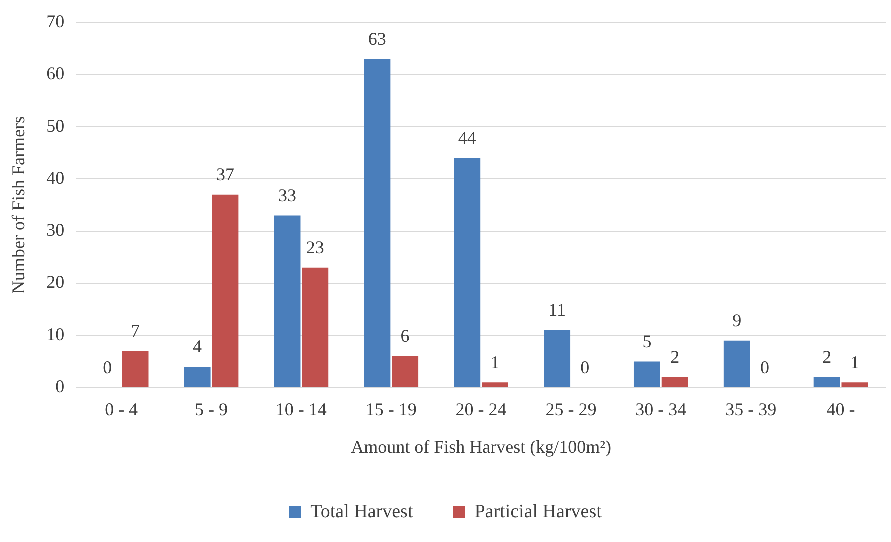 This screenshot has height=542, width=891. What do you see at coordinates (481, 409) in the screenshot?
I see `x-tick-label: 20 - 24` at bounding box center [481, 409].